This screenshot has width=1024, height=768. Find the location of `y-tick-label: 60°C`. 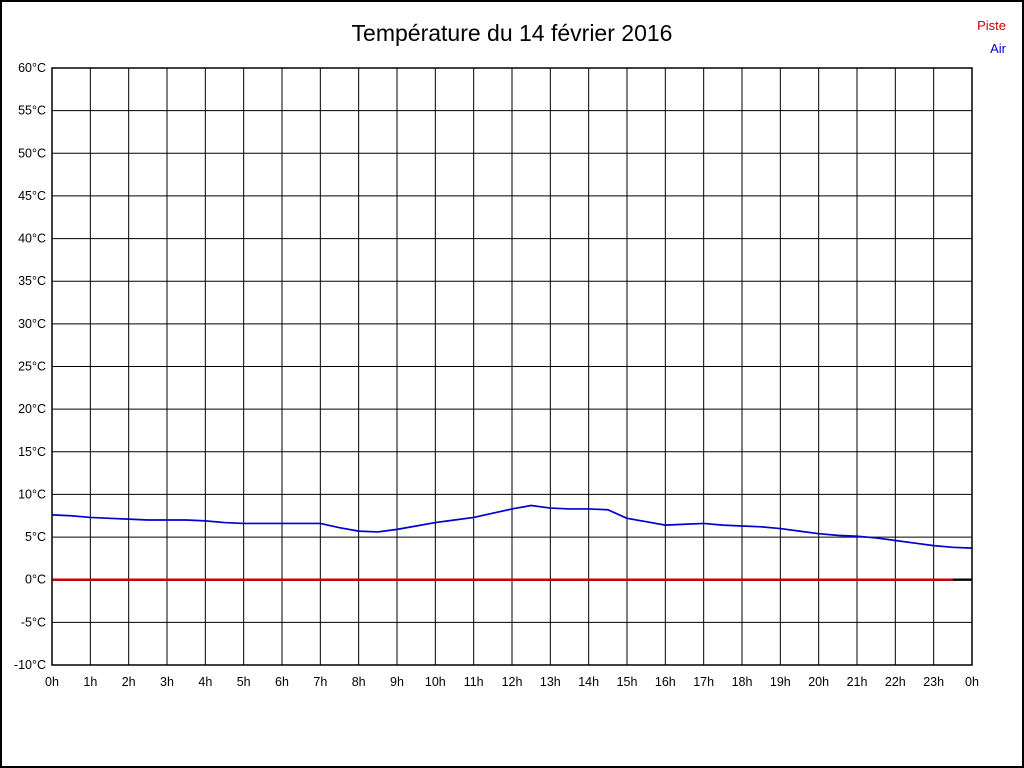

y-tick-label: 60°C is located at coordinates (32, 68).